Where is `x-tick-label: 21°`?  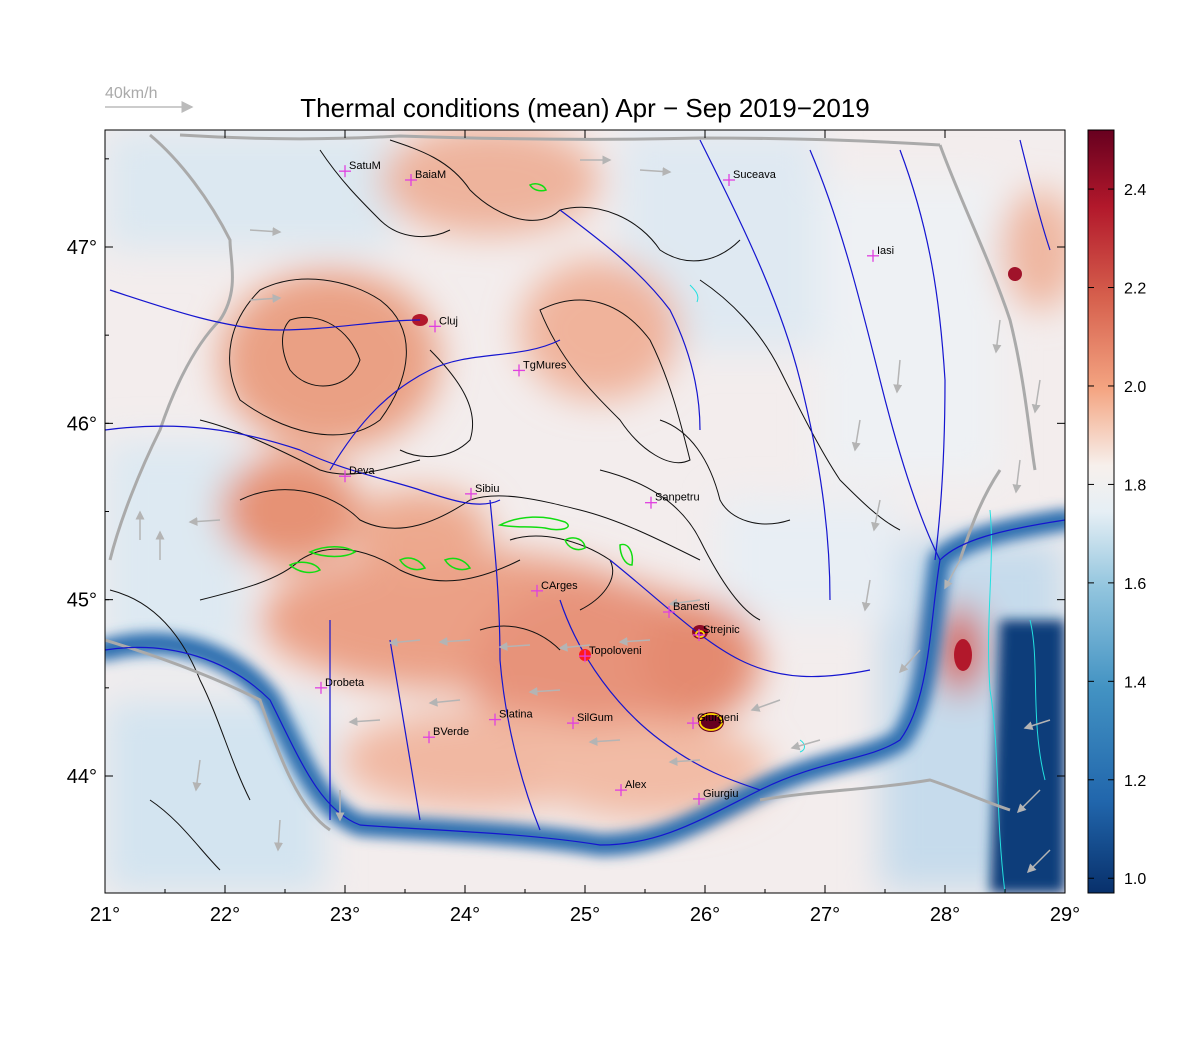 x-tick-label: 21° is located at coordinates (105, 915).